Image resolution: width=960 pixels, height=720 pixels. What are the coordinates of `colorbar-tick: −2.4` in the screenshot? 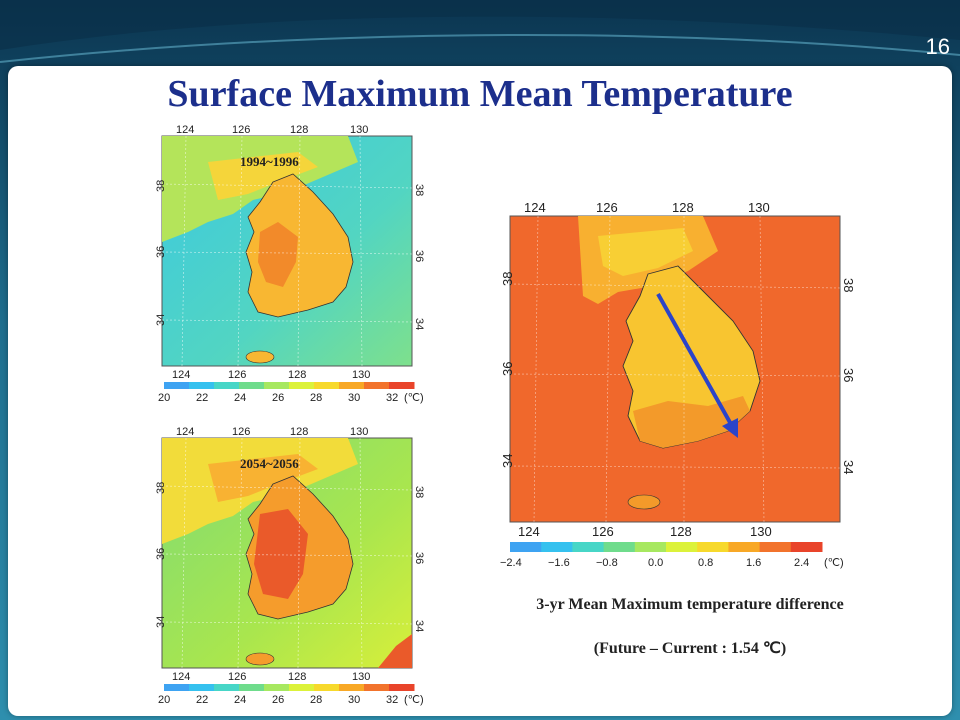 It's located at (511, 563).